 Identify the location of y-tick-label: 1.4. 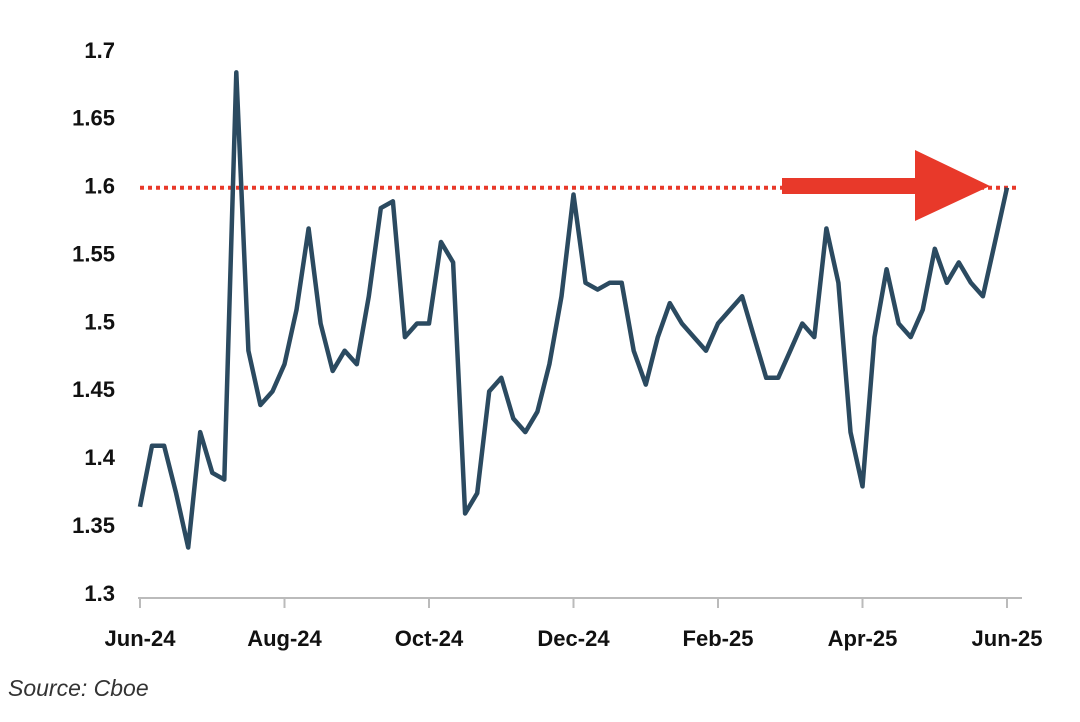
(99, 457).